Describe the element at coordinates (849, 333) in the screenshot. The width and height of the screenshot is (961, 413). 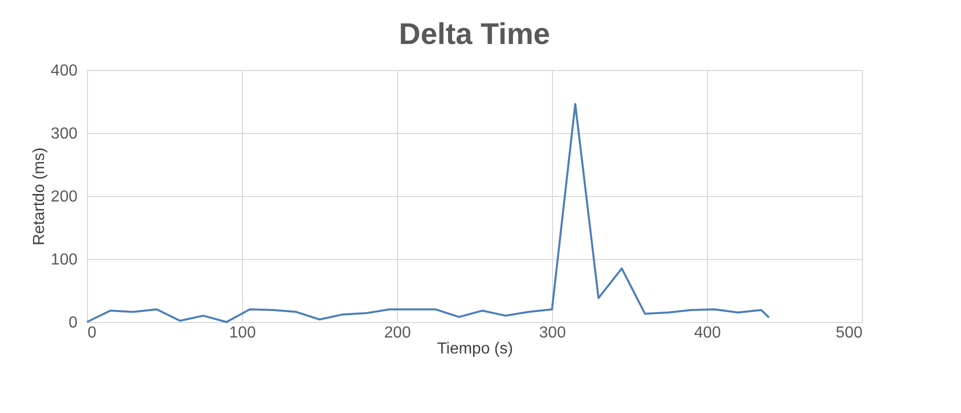
I see `x-tick-label: 500` at that location.